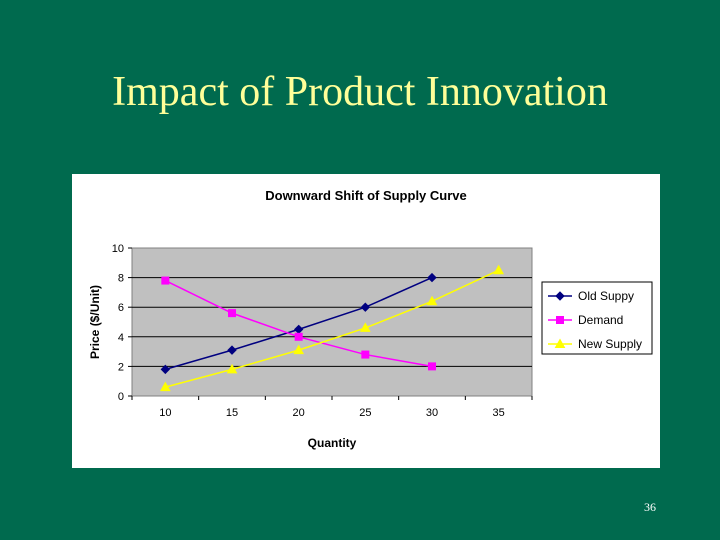 Image resolution: width=720 pixels, height=540 pixels. Describe the element at coordinates (332, 443) in the screenshot. I see `x-axis-label: Quantity` at that location.